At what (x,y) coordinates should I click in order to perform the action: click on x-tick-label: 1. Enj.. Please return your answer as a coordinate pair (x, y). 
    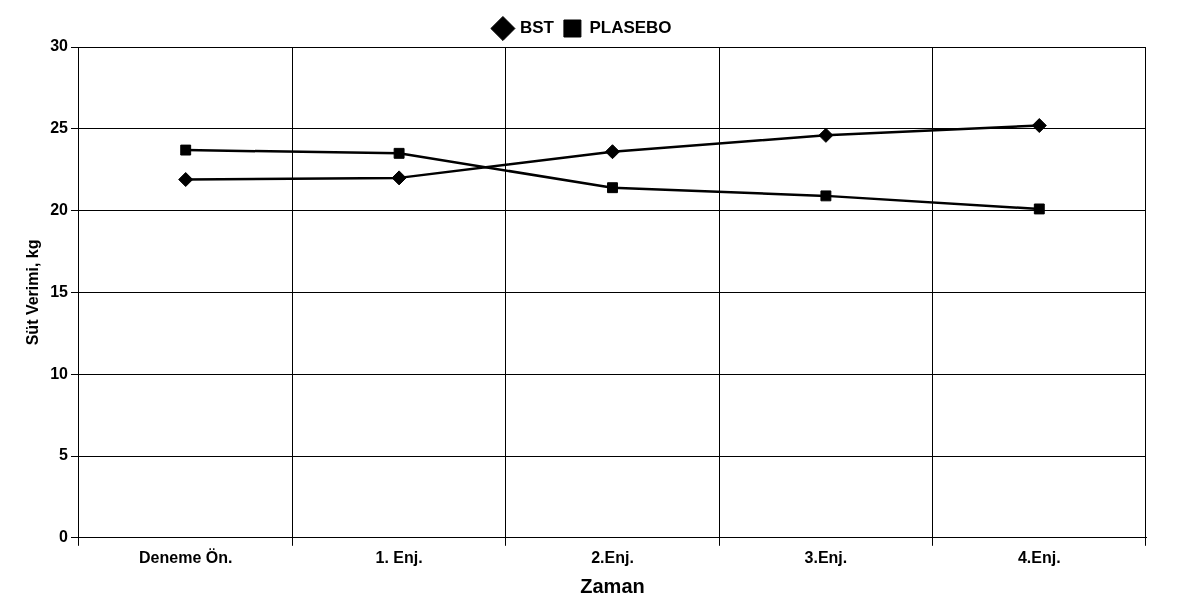
    Looking at the image, I should click on (399, 557).